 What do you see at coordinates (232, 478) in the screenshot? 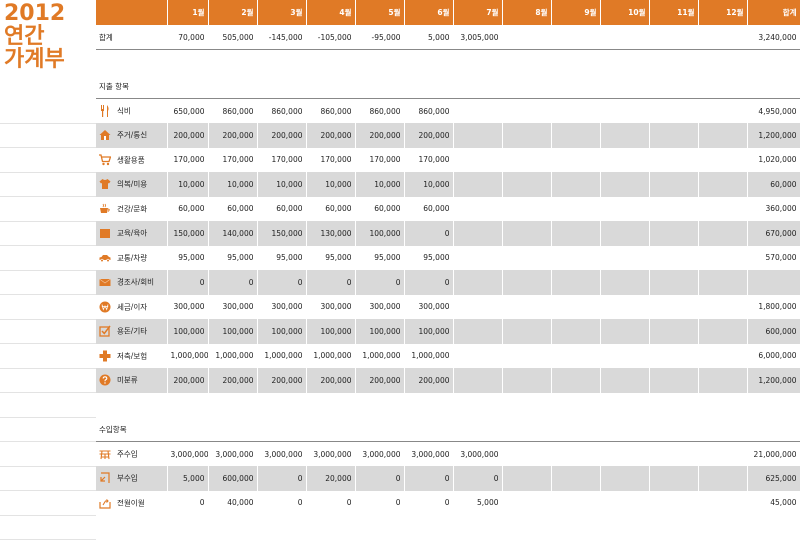
I see `value-cell: 600,000` at bounding box center [232, 478].